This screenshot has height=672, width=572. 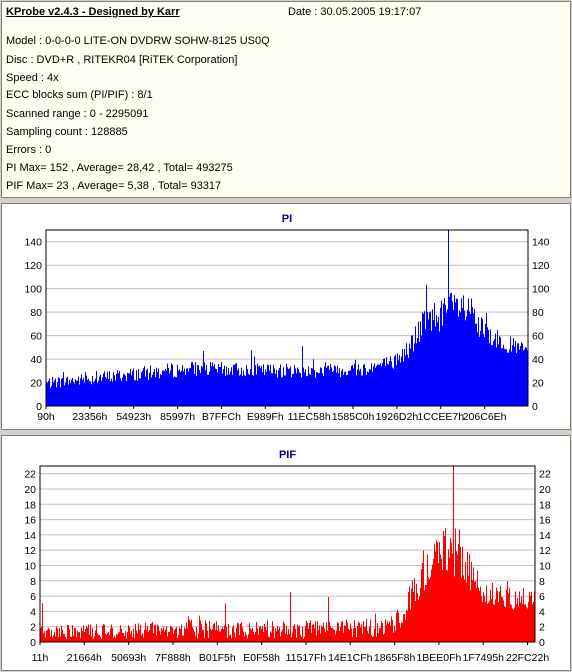 What do you see at coordinates (306, 658) in the screenshot?
I see `pif-x-tick-label: 11517Fh` at bounding box center [306, 658].